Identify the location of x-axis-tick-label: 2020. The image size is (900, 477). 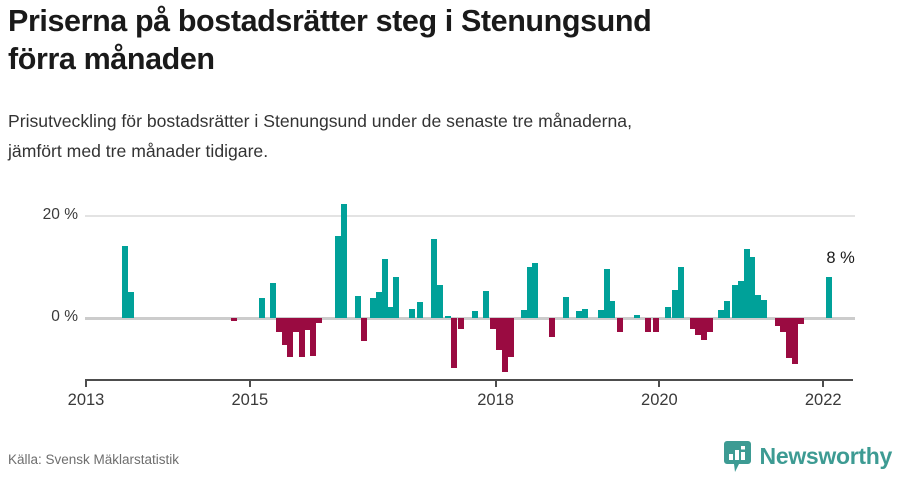
(659, 400).